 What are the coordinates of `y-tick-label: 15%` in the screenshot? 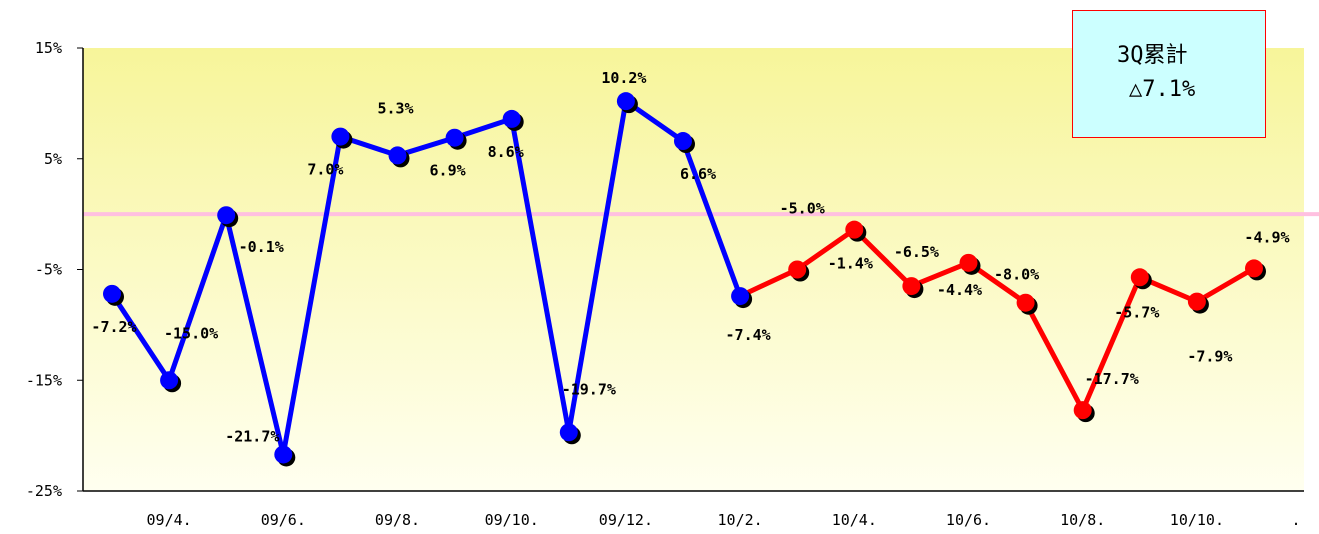 It's located at (48, 48).